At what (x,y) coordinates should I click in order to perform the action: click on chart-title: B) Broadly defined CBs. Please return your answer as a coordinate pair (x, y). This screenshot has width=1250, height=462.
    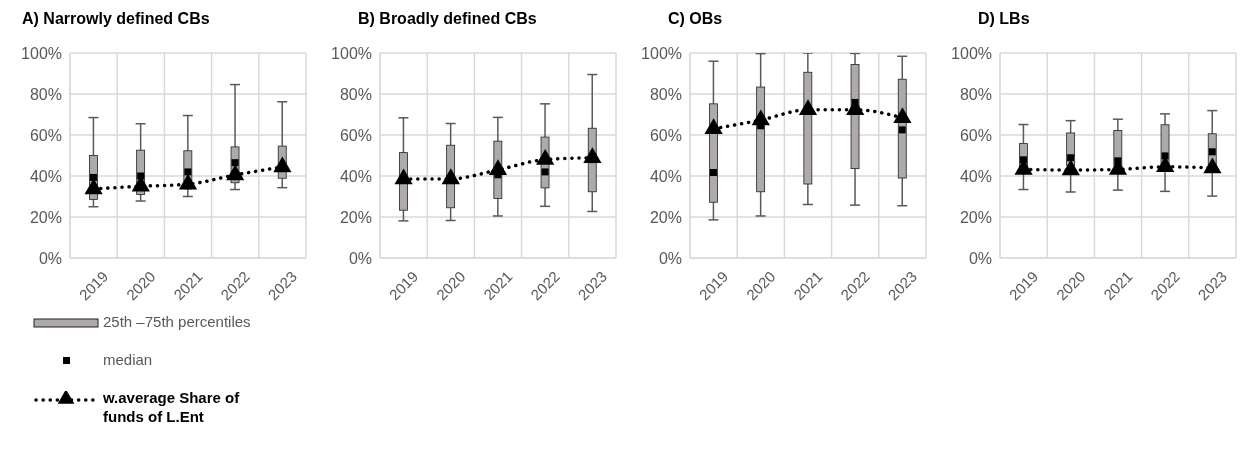
    Looking at the image, I should click on (447, 19).